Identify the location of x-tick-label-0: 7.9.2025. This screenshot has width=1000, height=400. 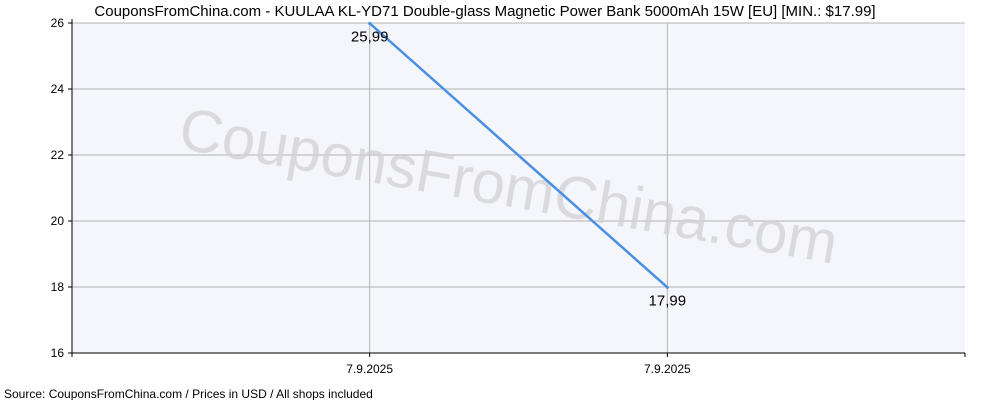
(369, 369).